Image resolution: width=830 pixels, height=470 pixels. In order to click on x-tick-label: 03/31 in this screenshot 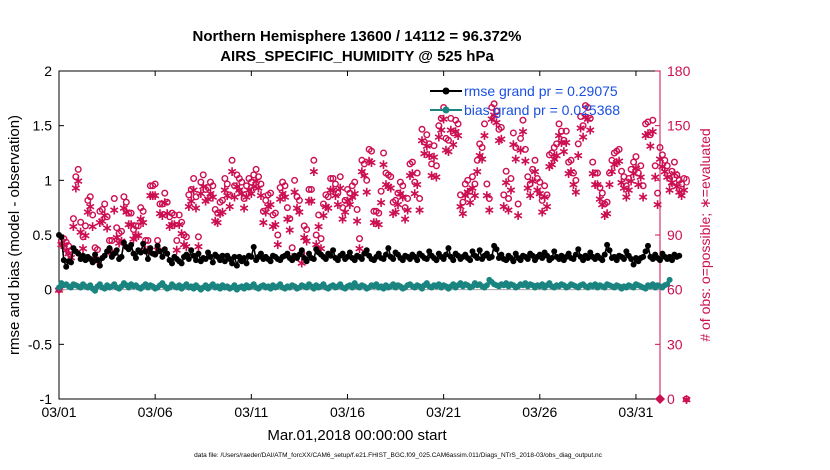, I will do `click(635, 412)`.